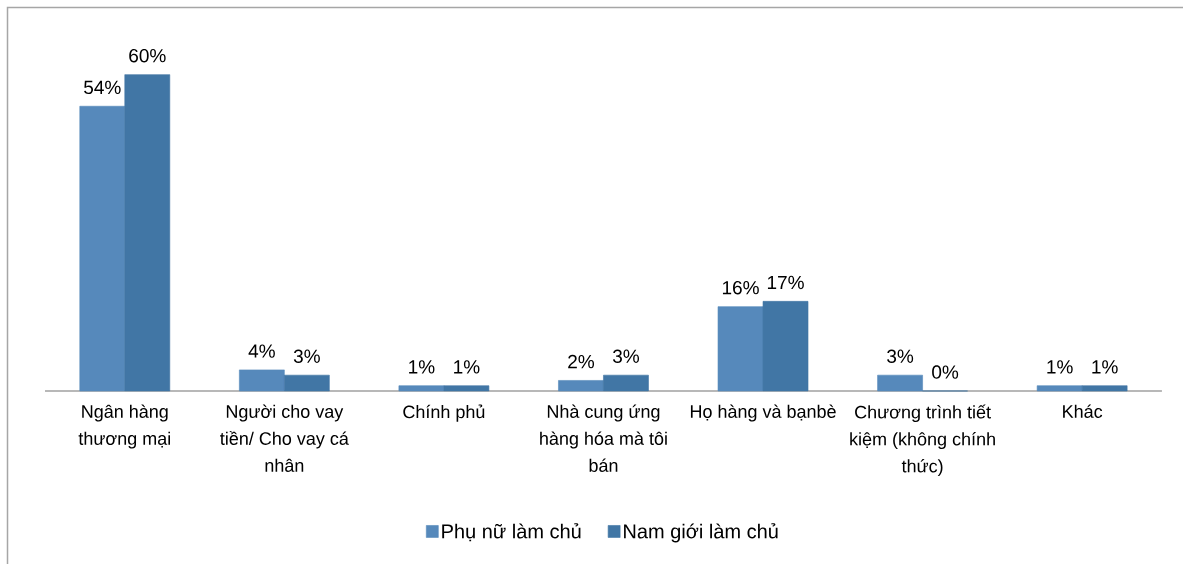 Image resolution: width=1183 pixels, height=564 pixels. What do you see at coordinates (1083, 411) in the screenshot?
I see `x-tick-label: Khác` at bounding box center [1083, 411].